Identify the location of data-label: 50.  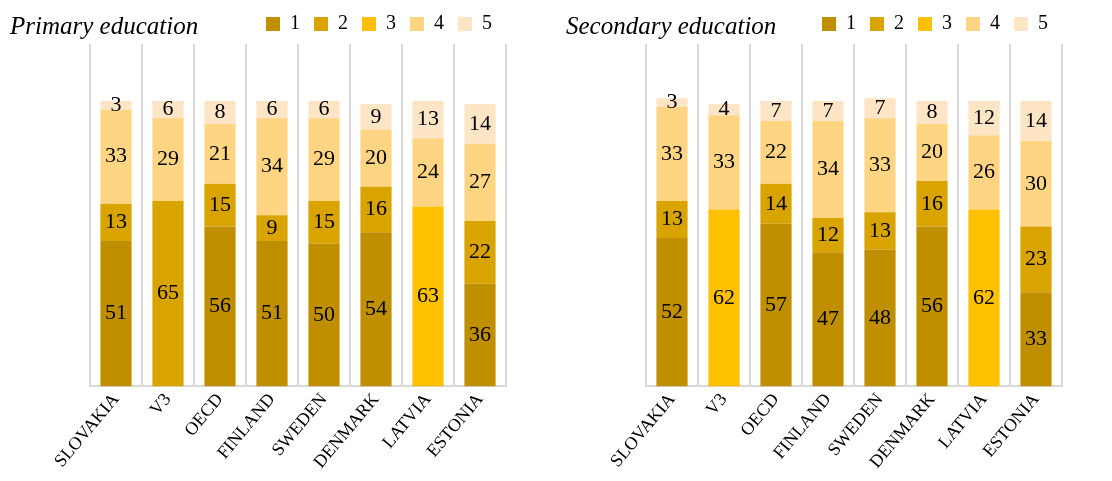
(324, 313).